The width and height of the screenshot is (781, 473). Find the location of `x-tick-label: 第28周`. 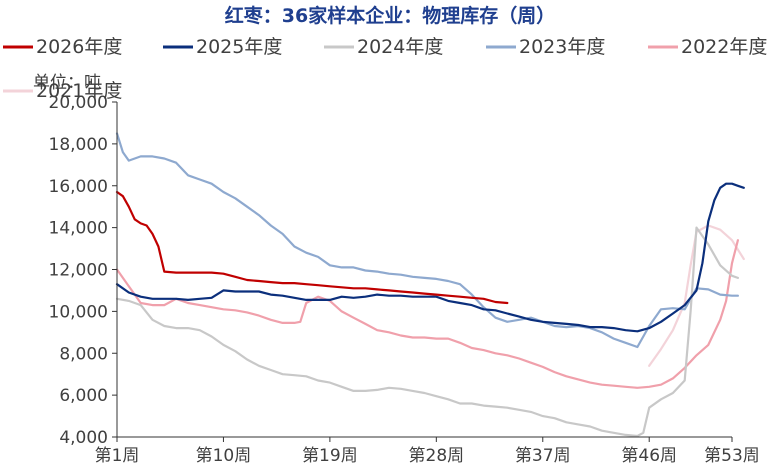

x-tick-label: 第28周 is located at coordinates (437, 456).